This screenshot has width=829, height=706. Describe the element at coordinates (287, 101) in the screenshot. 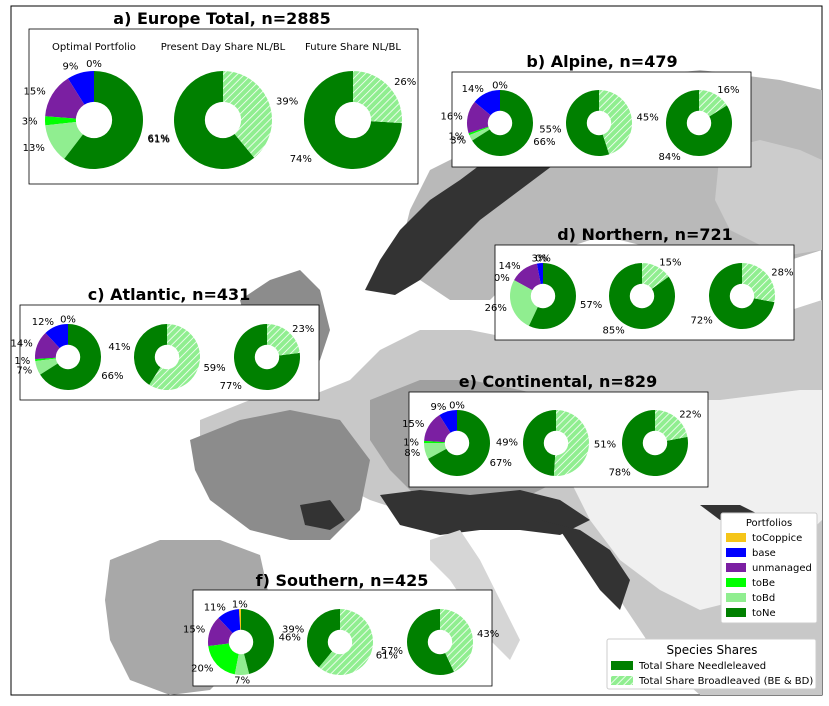

I see `present-label-broadleaved: 39%` at that location.